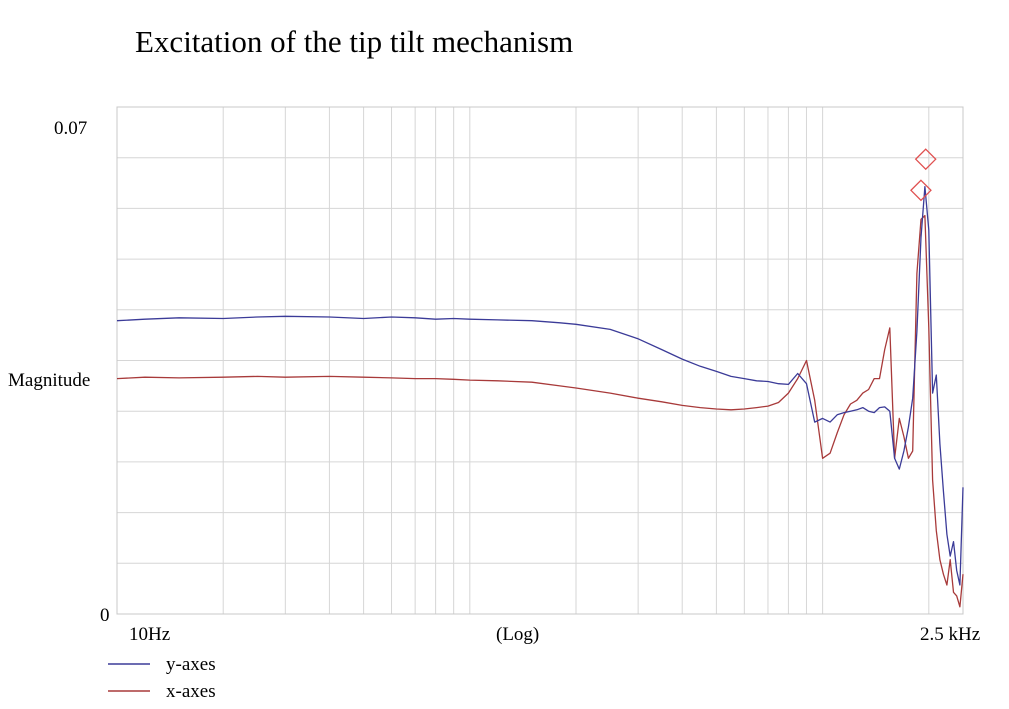 The height and width of the screenshot is (709, 1009). What do you see at coordinates (925, 159) in the screenshot?
I see `peak-marker-y-axes` at bounding box center [925, 159].